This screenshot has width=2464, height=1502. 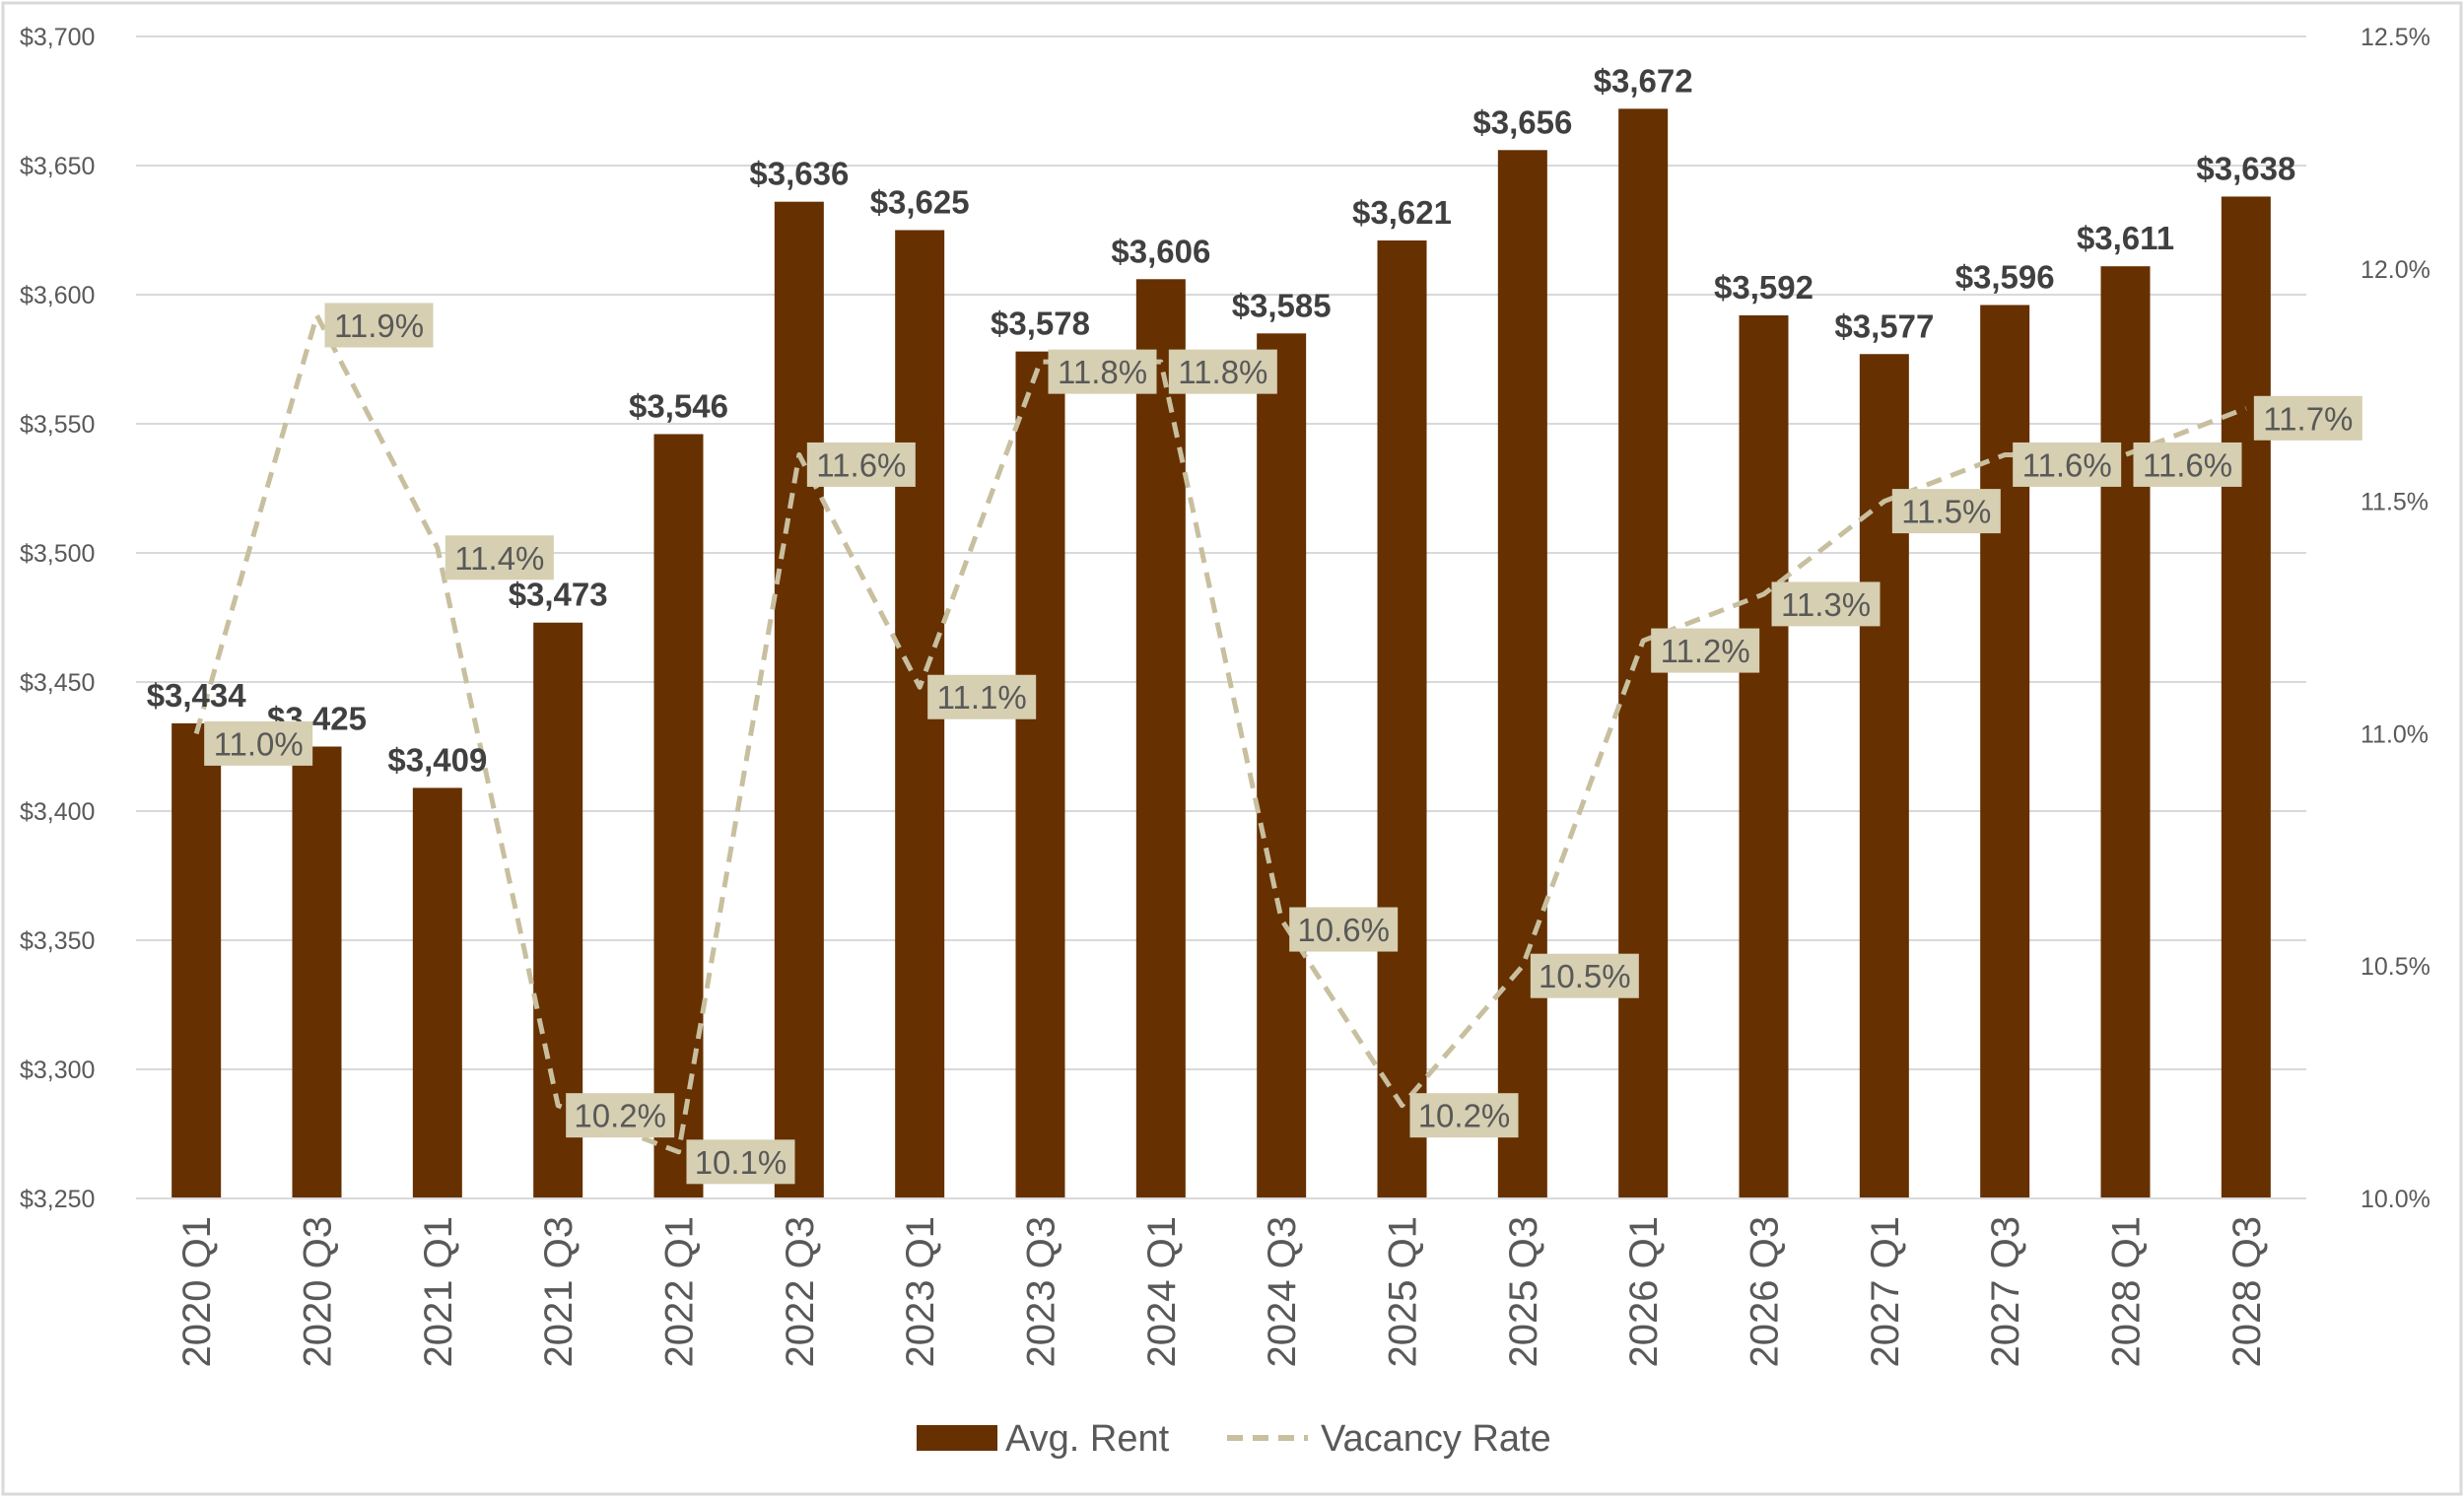 I want to click on left-axis-tick-label: $3,650, so click(x=57, y=166).